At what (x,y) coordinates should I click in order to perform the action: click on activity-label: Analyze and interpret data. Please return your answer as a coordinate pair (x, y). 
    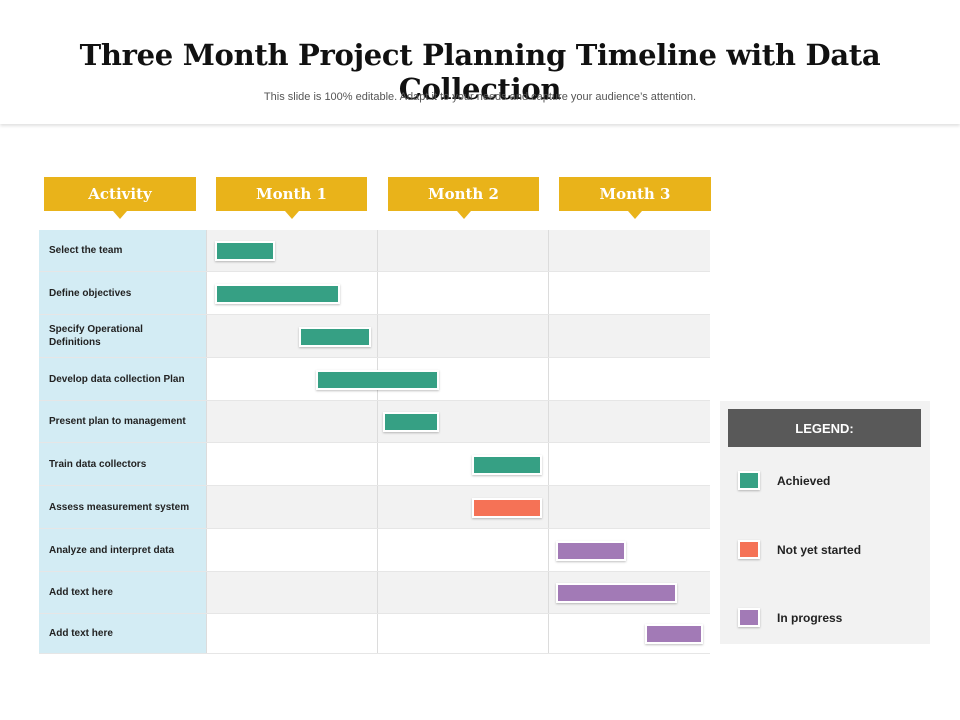
    Looking at the image, I should click on (122, 550).